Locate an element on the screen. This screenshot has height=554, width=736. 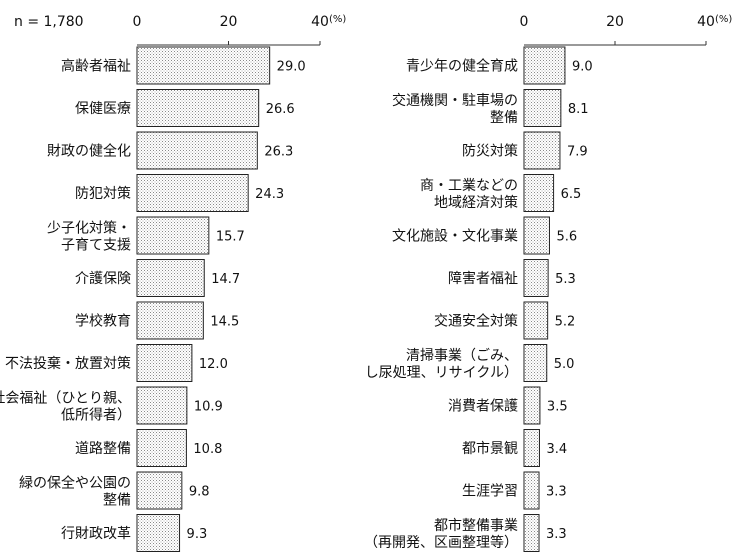
category-label: 緑の保全や公園の is located at coordinates (75, 483).